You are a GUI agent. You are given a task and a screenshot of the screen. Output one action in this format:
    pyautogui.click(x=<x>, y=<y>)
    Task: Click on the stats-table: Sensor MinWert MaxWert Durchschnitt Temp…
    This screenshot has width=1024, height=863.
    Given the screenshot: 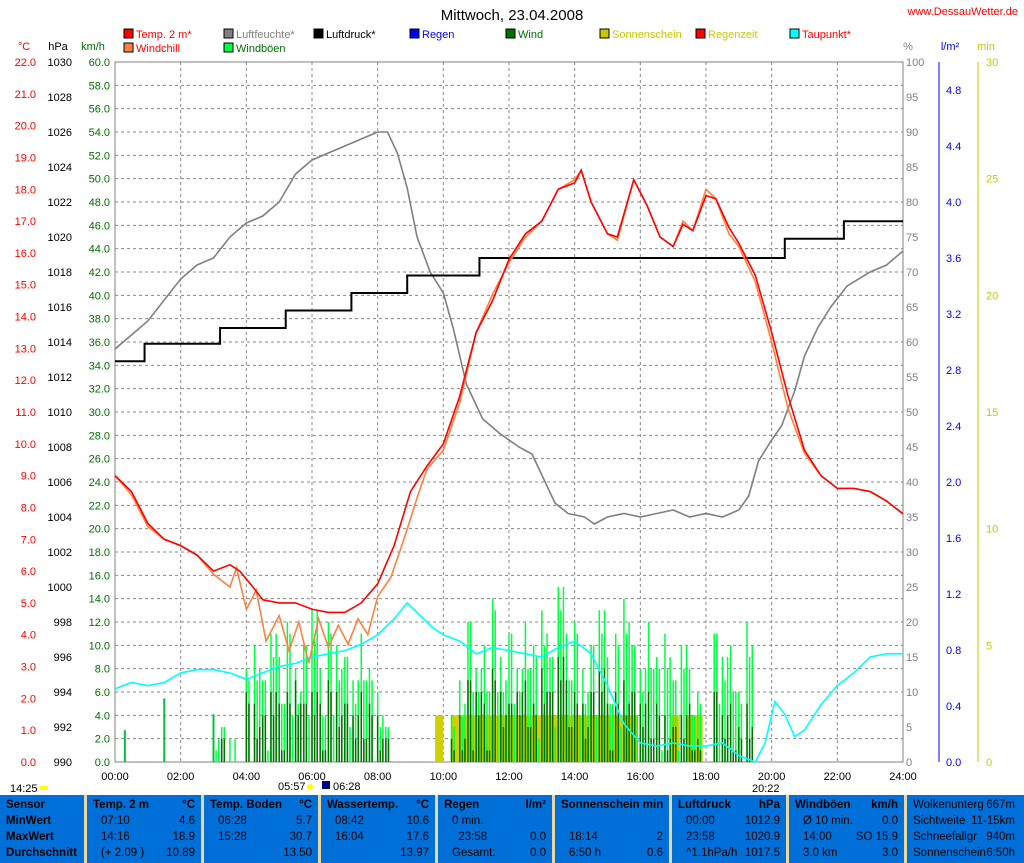 What is the action you would take?
    pyautogui.click(x=512, y=829)
    